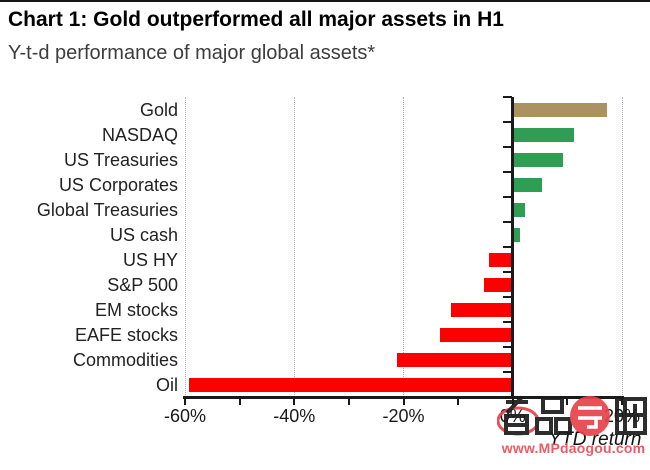 This screenshot has width=650, height=470. Describe the element at coordinates (573, 448) in the screenshot. I see `watermark-url: www.MPdaogou.com` at that location.